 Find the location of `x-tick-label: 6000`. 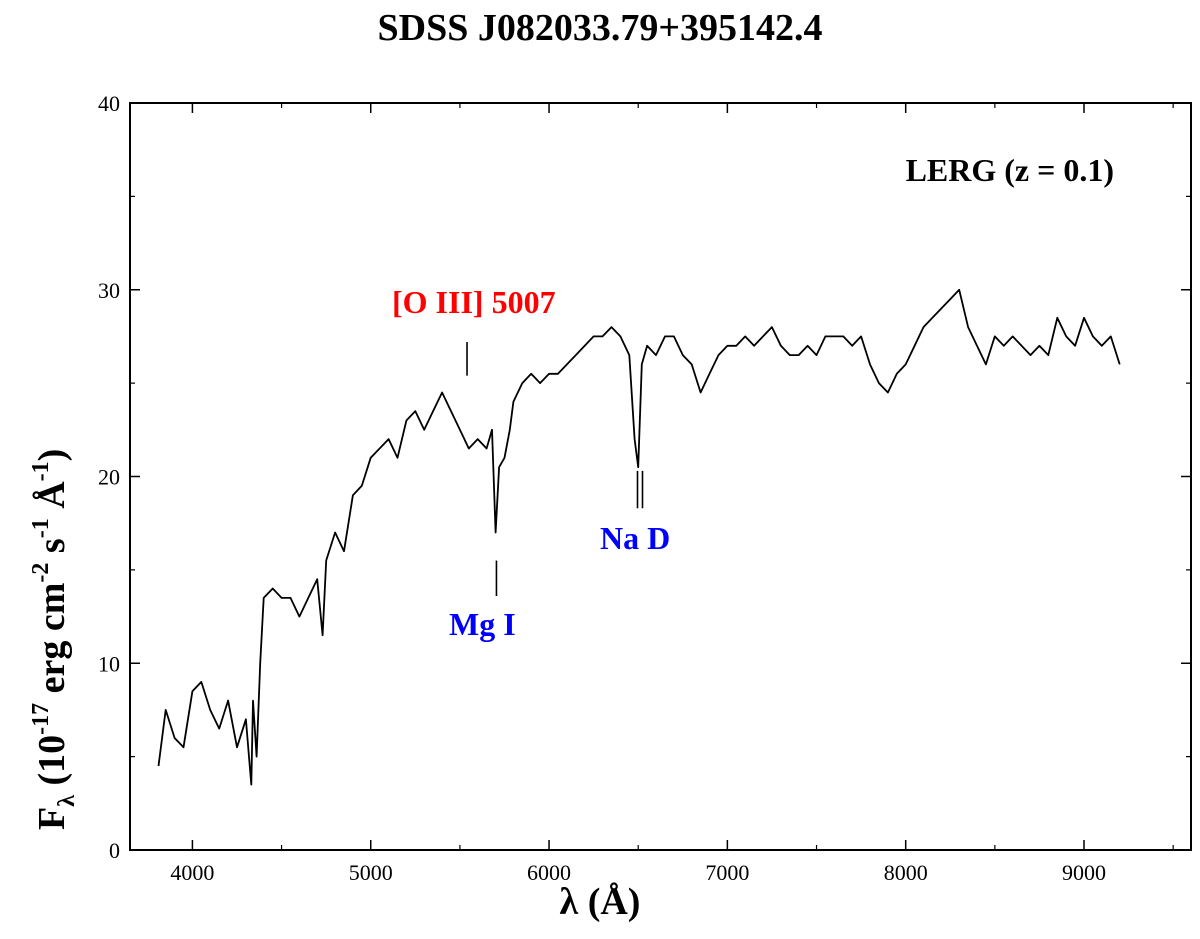

x-tick-label: 6000 is located at coordinates (549, 872).